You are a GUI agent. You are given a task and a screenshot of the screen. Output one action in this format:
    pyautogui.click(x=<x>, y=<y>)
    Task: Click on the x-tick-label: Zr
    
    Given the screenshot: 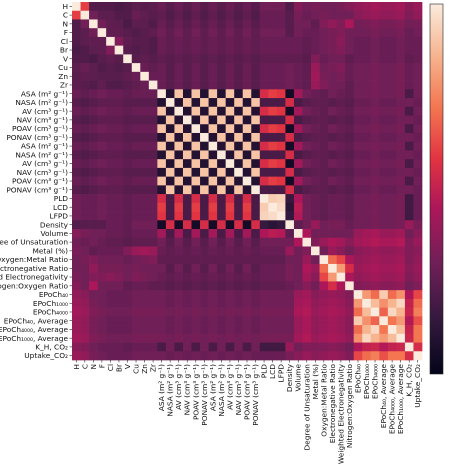 What is the action you would take?
    pyautogui.click(x=153, y=367)
    